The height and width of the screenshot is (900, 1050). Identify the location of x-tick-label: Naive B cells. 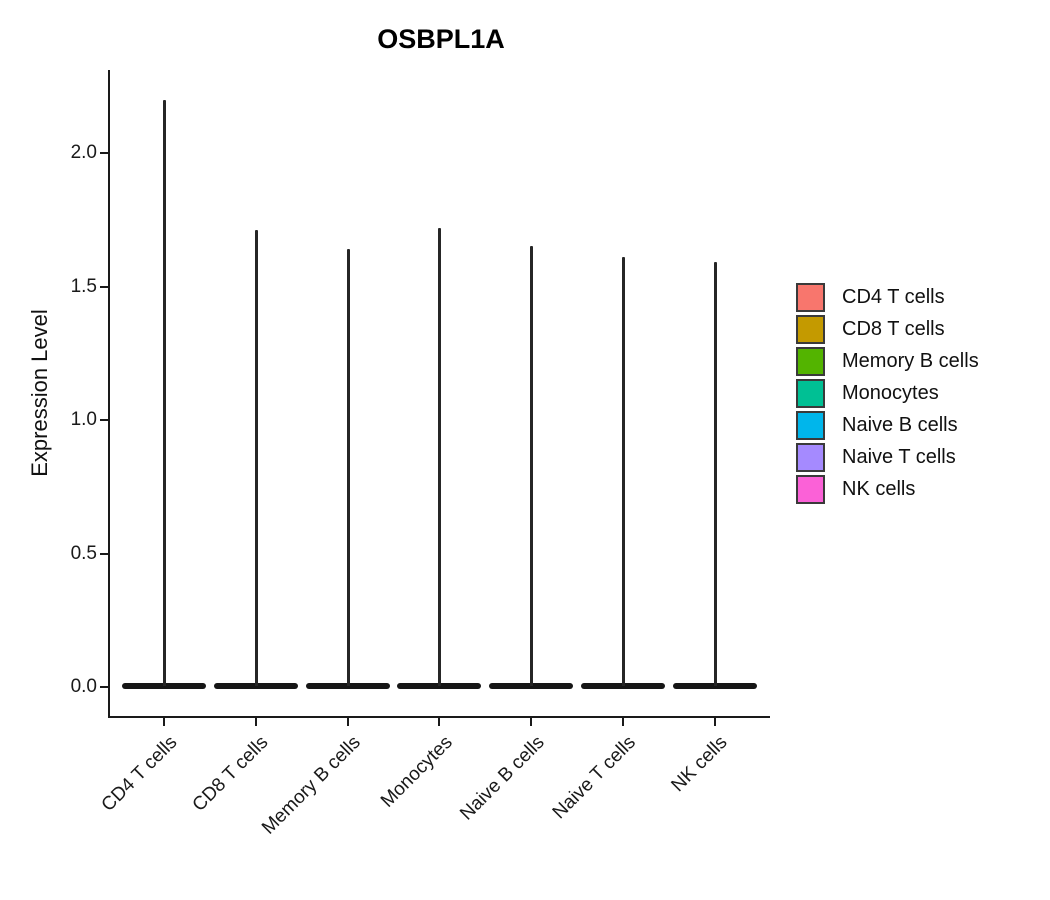
(502, 778).